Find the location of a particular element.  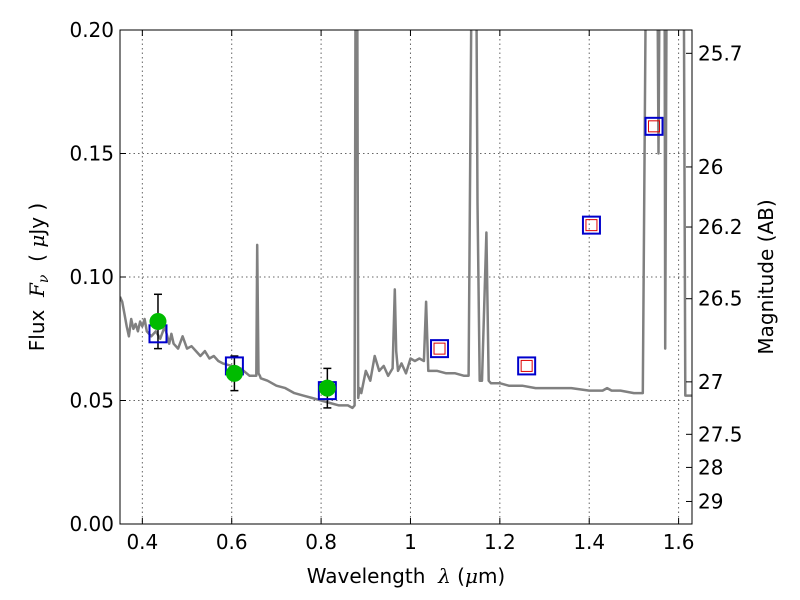

x-tick-label: 1.6 is located at coordinates (679, 542).